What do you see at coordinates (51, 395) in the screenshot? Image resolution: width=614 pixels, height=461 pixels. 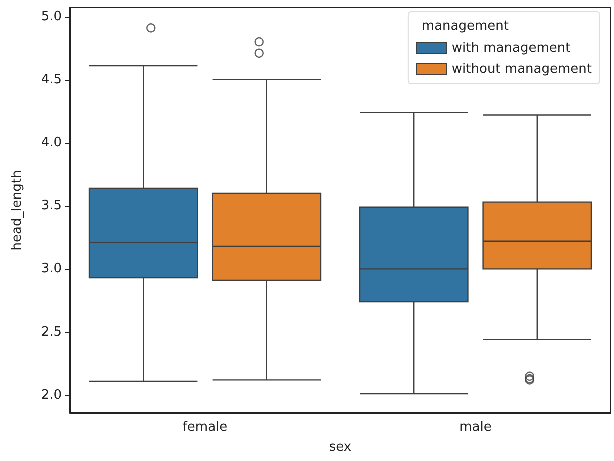 I see `y-tick-label: 2.0` at bounding box center [51, 395].